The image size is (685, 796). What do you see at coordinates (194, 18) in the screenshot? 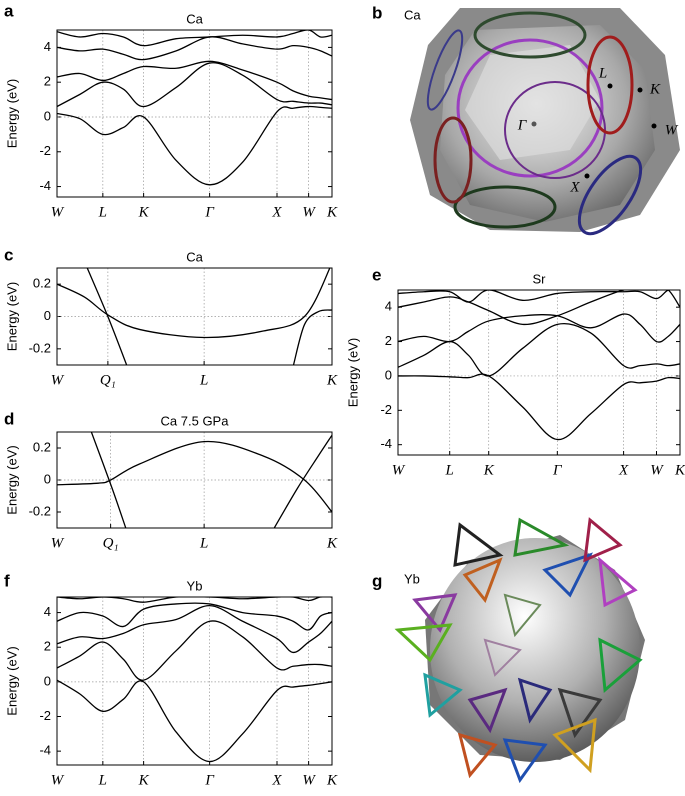
I see `chart-title: Ca` at bounding box center [194, 18].